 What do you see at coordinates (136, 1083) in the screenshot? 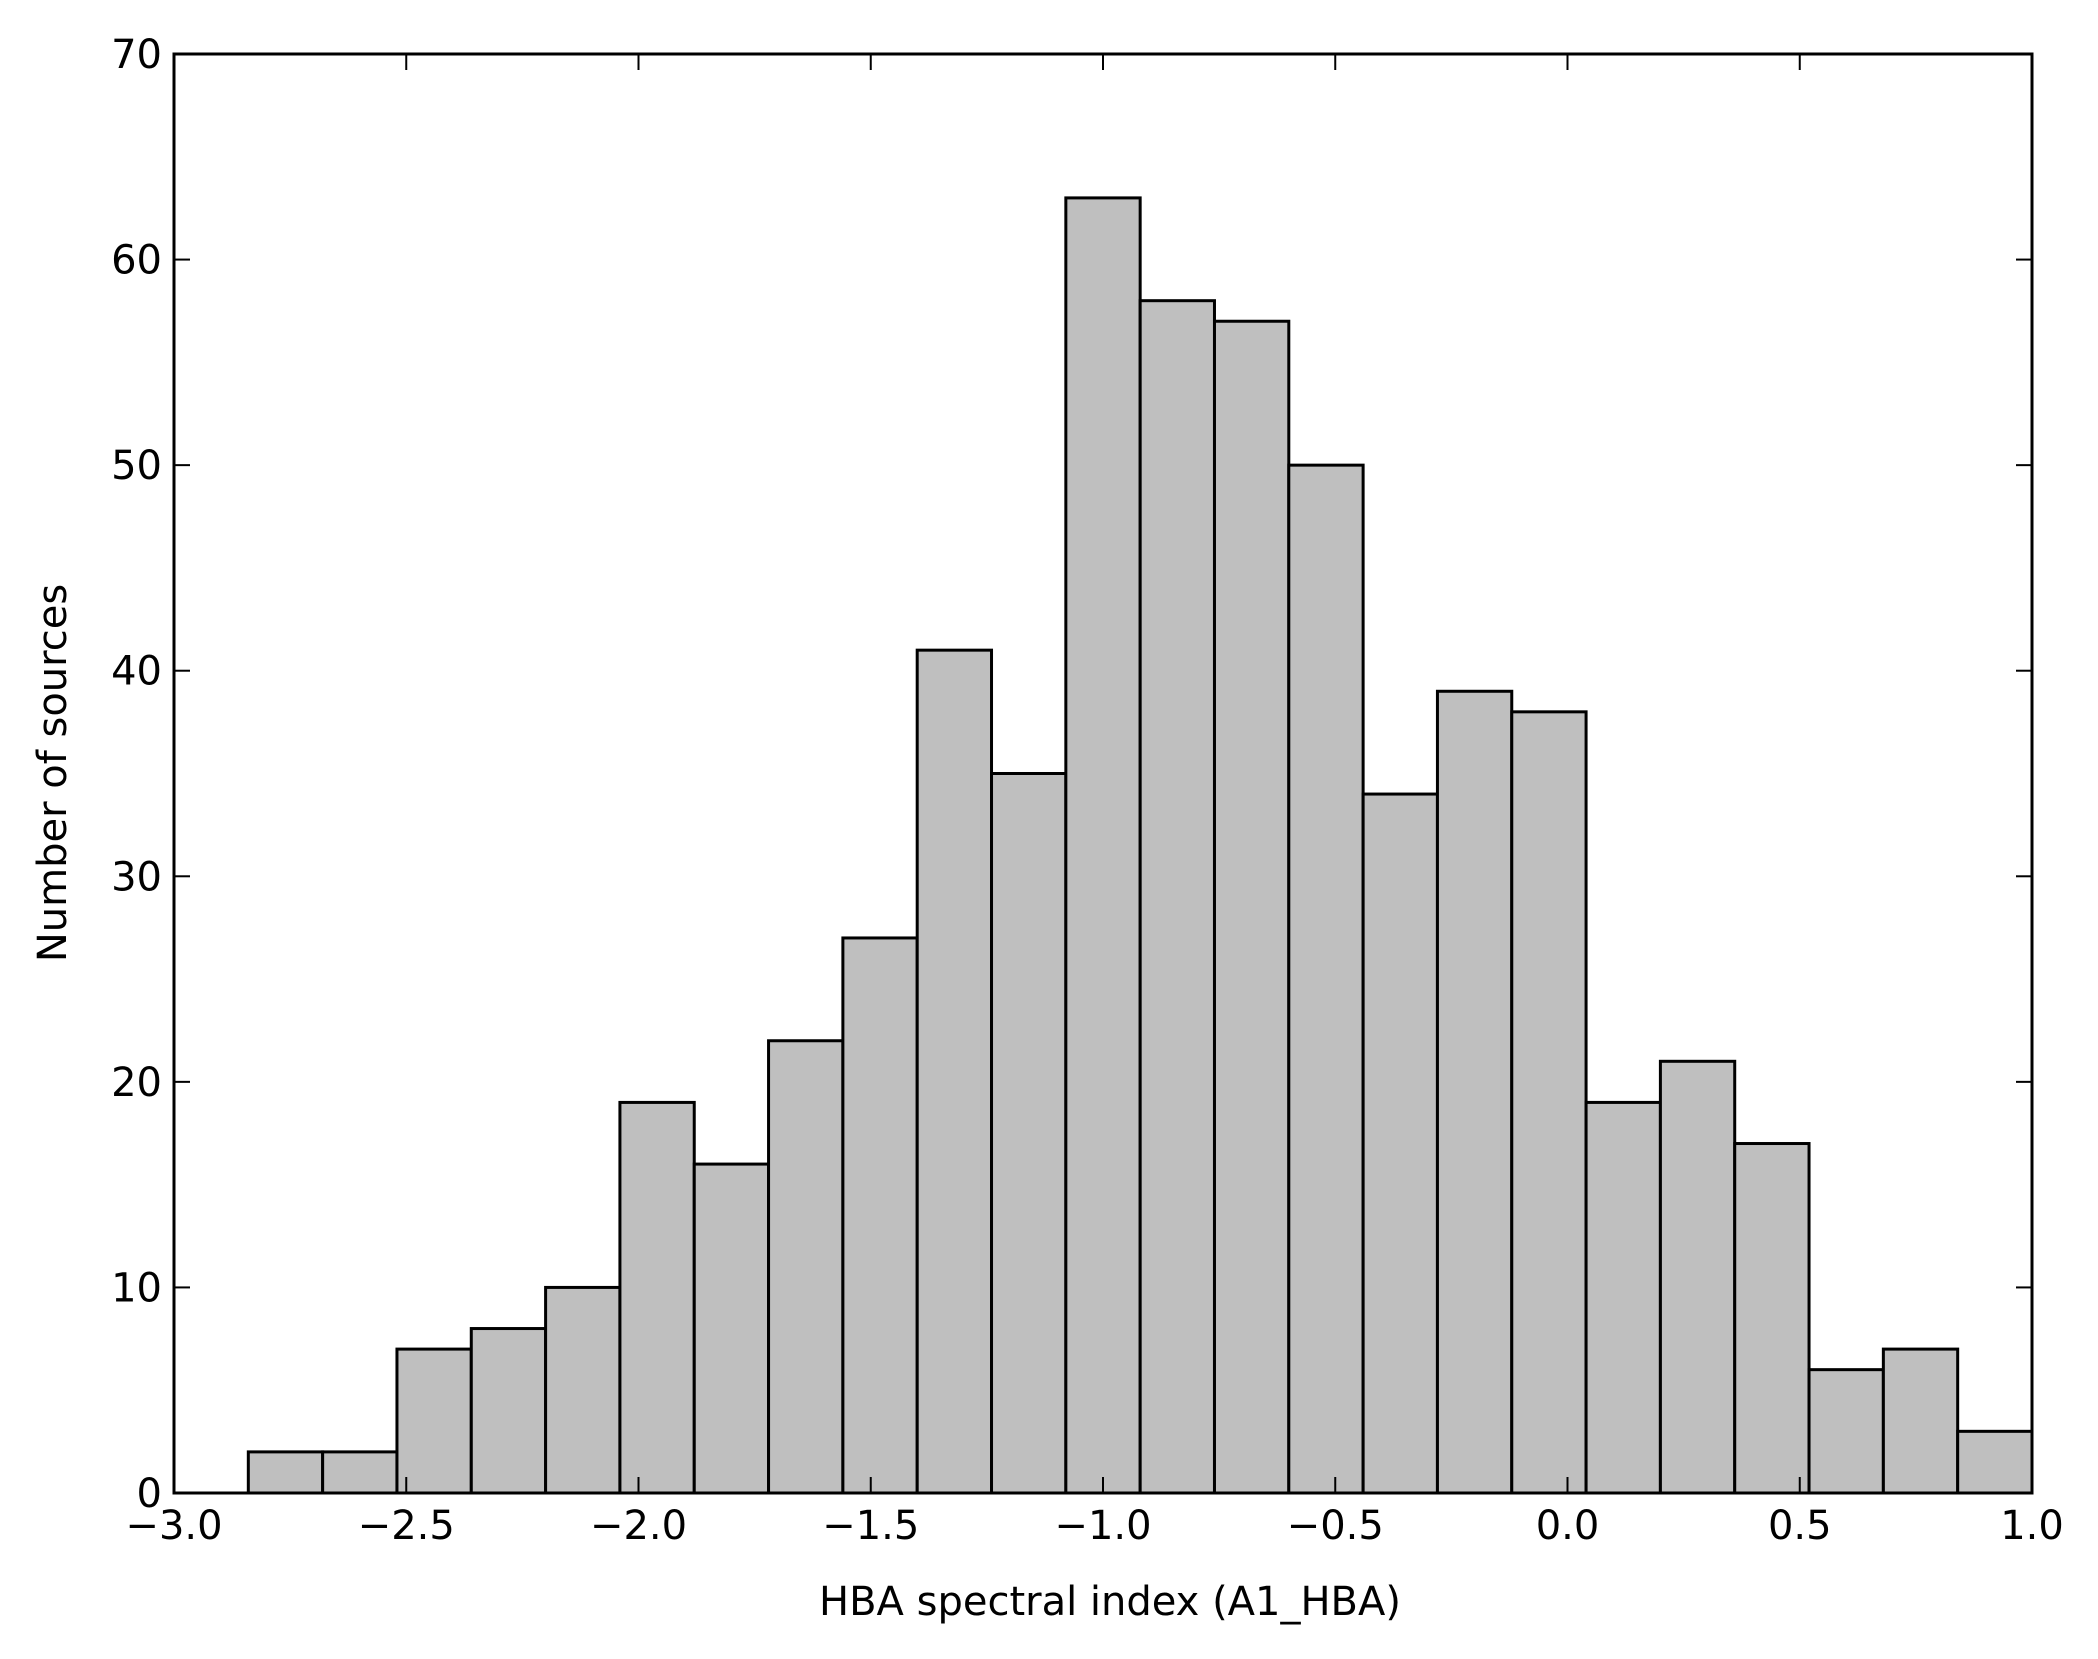
I see `y-tick-label: 20` at bounding box center [136, 1083].